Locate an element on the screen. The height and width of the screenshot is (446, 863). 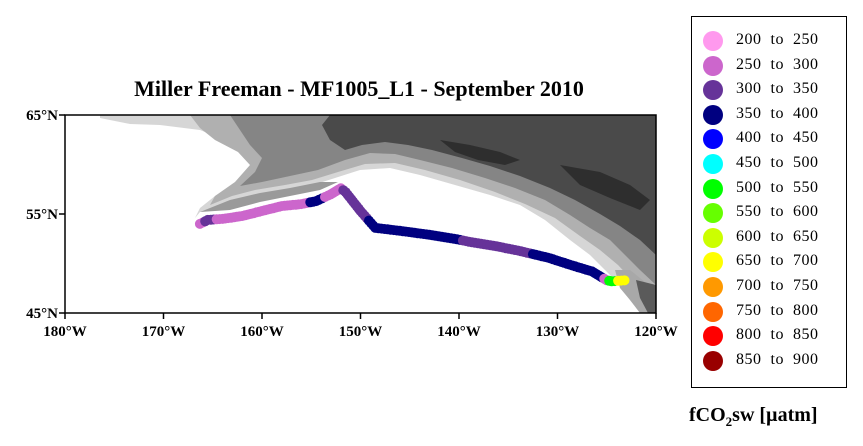
legend-label: 600 to 650 is located at coordinates (777, 236).